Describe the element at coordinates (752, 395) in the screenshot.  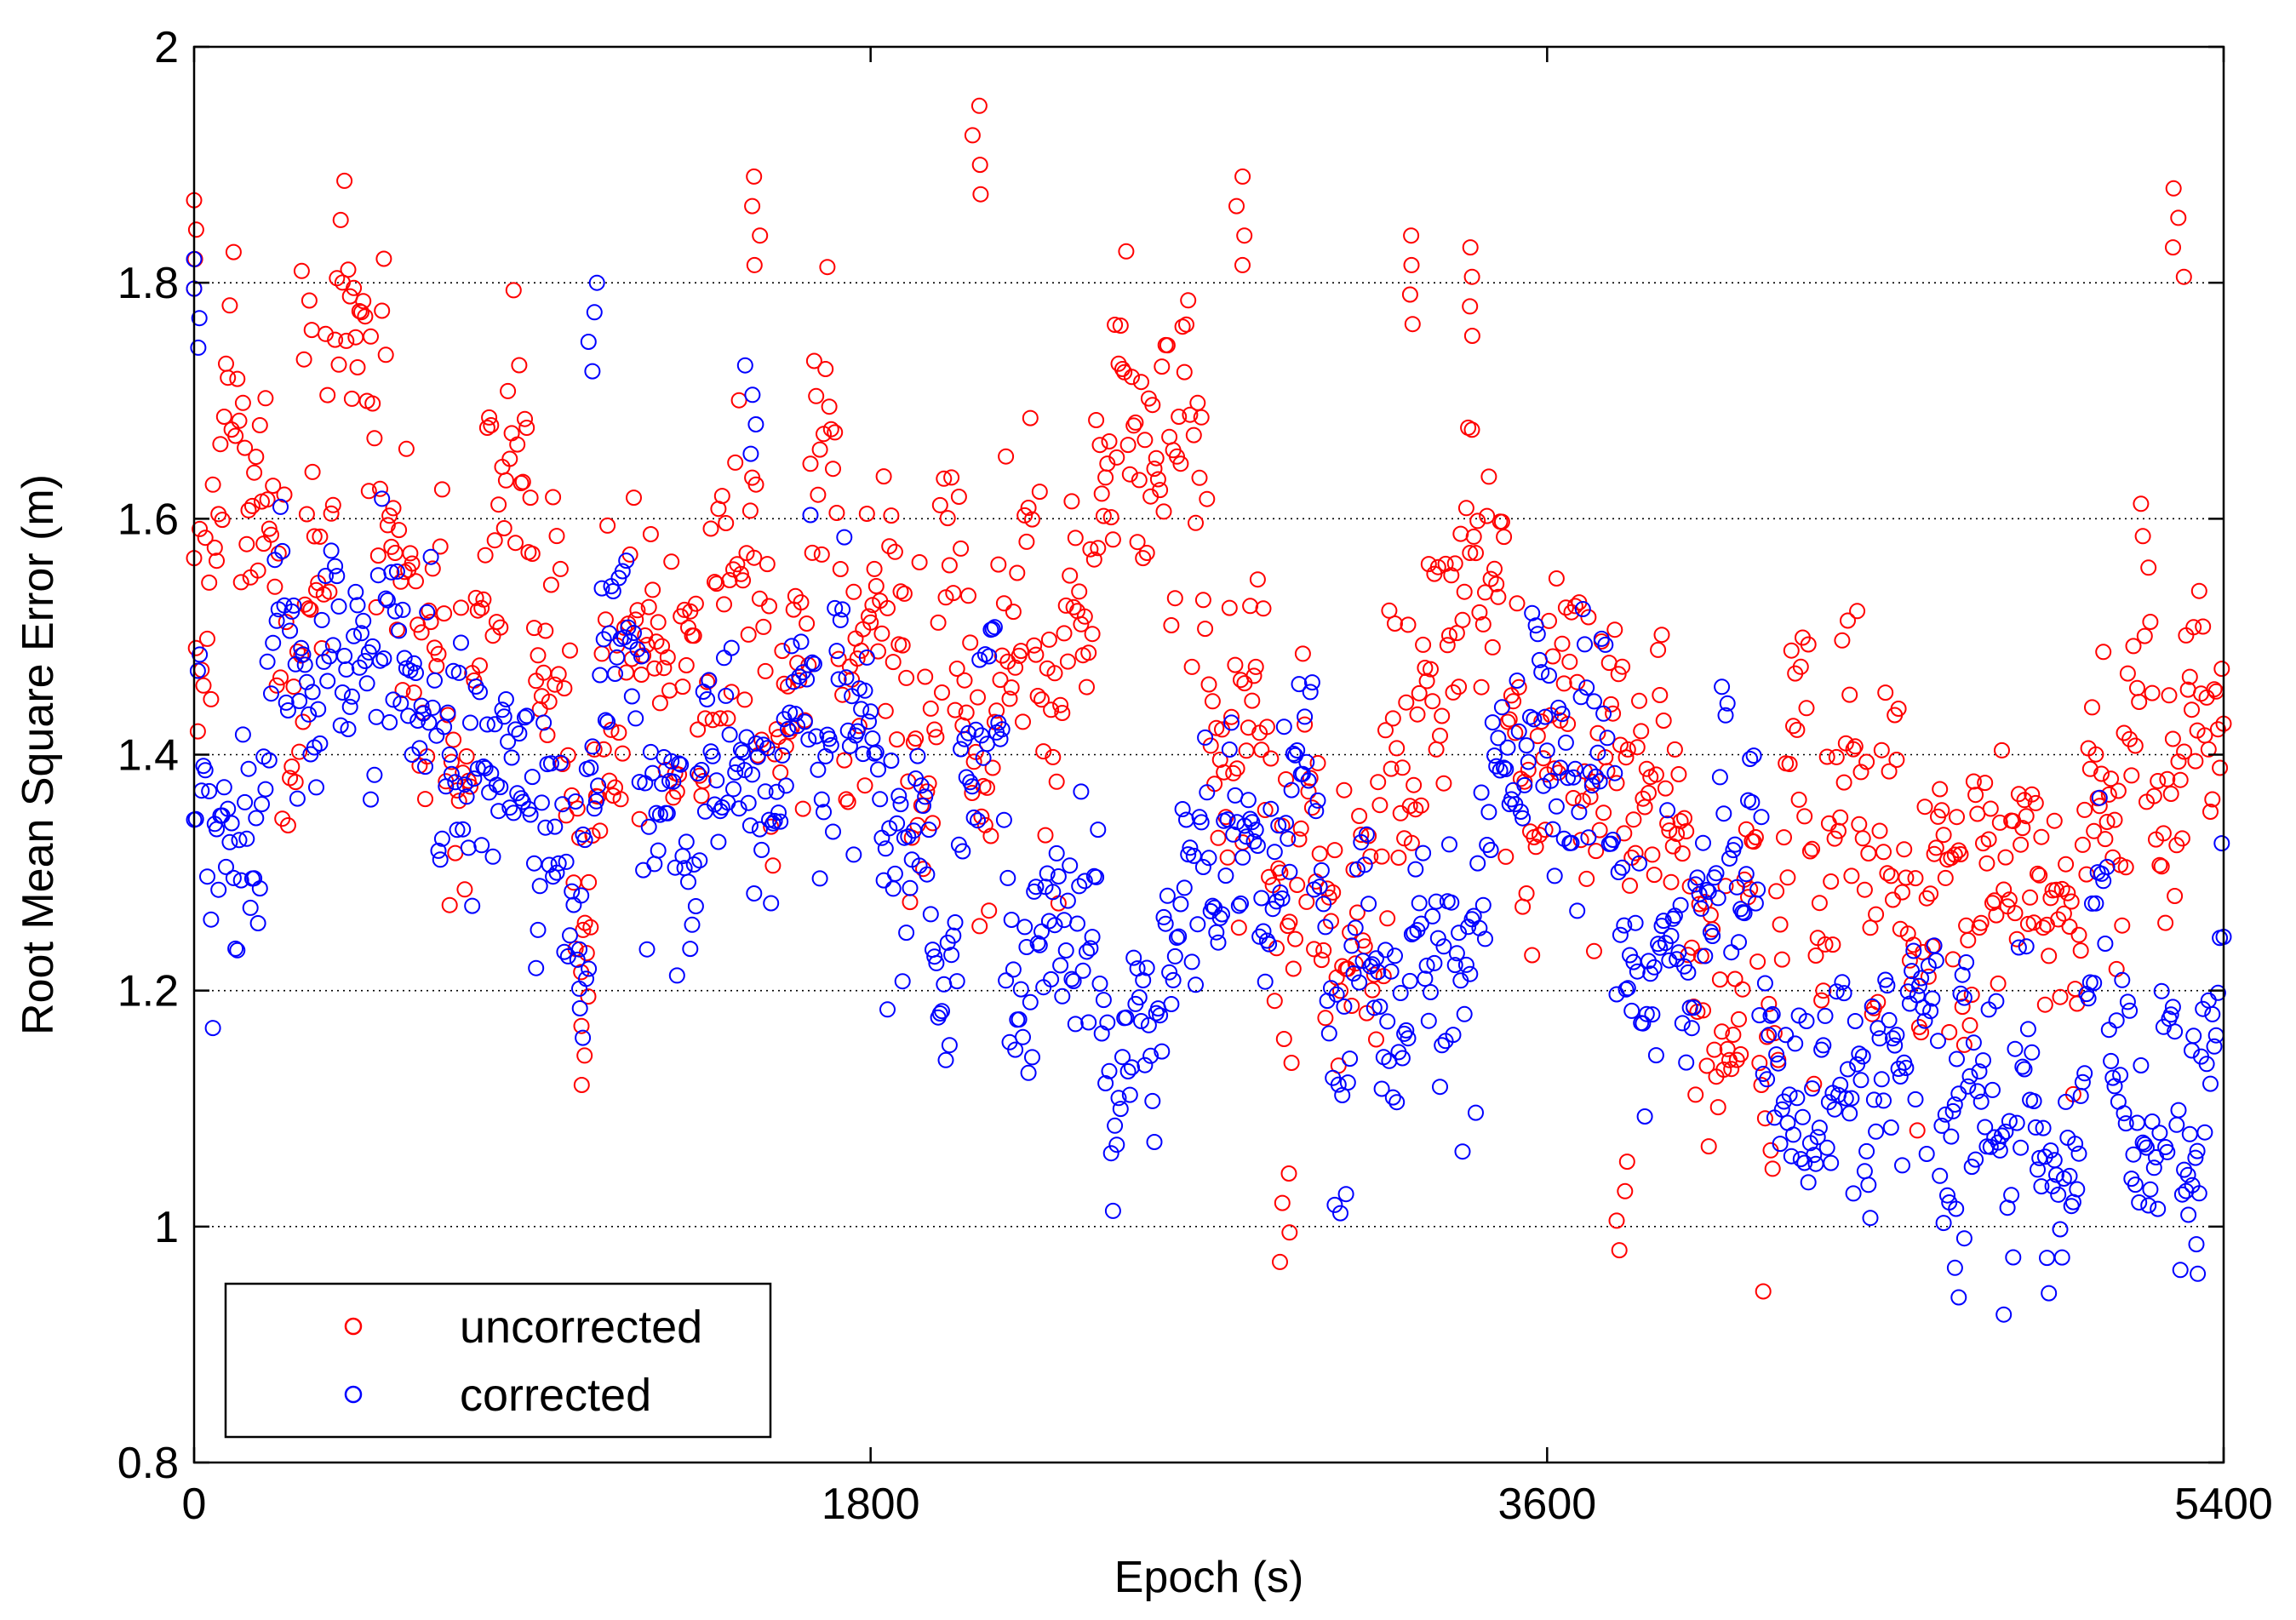
I see `extreme-point-corrected` at that location.